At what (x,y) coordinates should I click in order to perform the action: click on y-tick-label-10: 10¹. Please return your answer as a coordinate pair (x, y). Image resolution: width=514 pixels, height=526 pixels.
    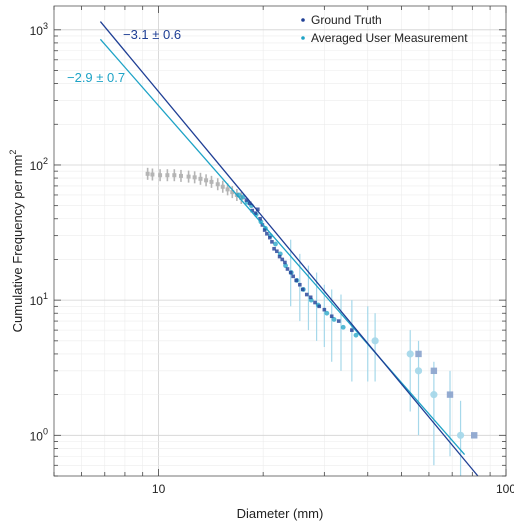
    Looking at the image, I should click on (39, 299).